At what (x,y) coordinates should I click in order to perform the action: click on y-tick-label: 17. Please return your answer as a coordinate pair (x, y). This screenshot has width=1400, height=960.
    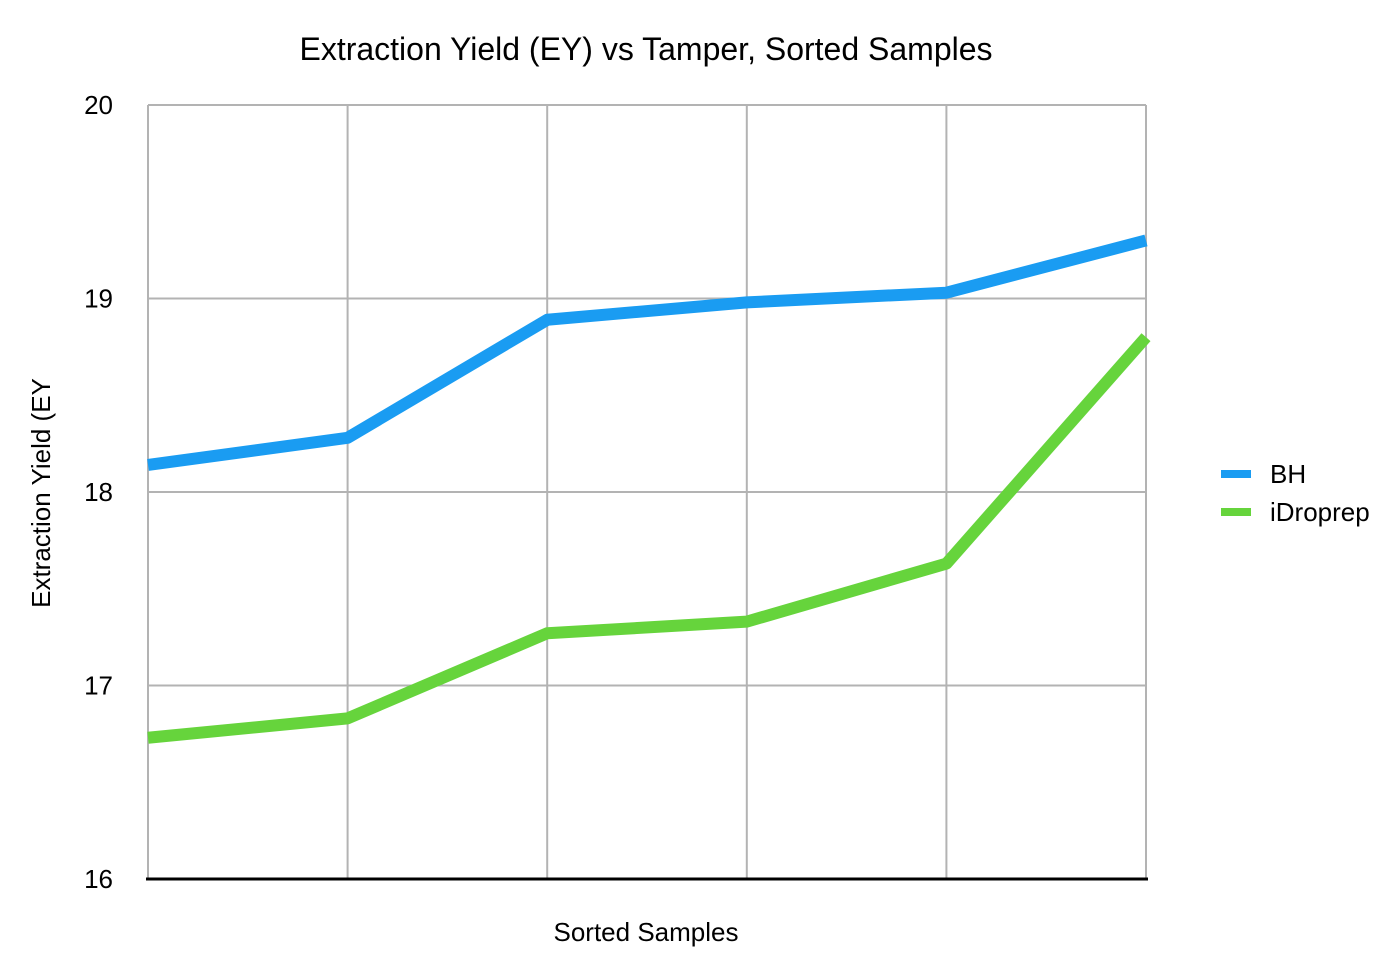
    Looking at the image, I should click on (98, 686).